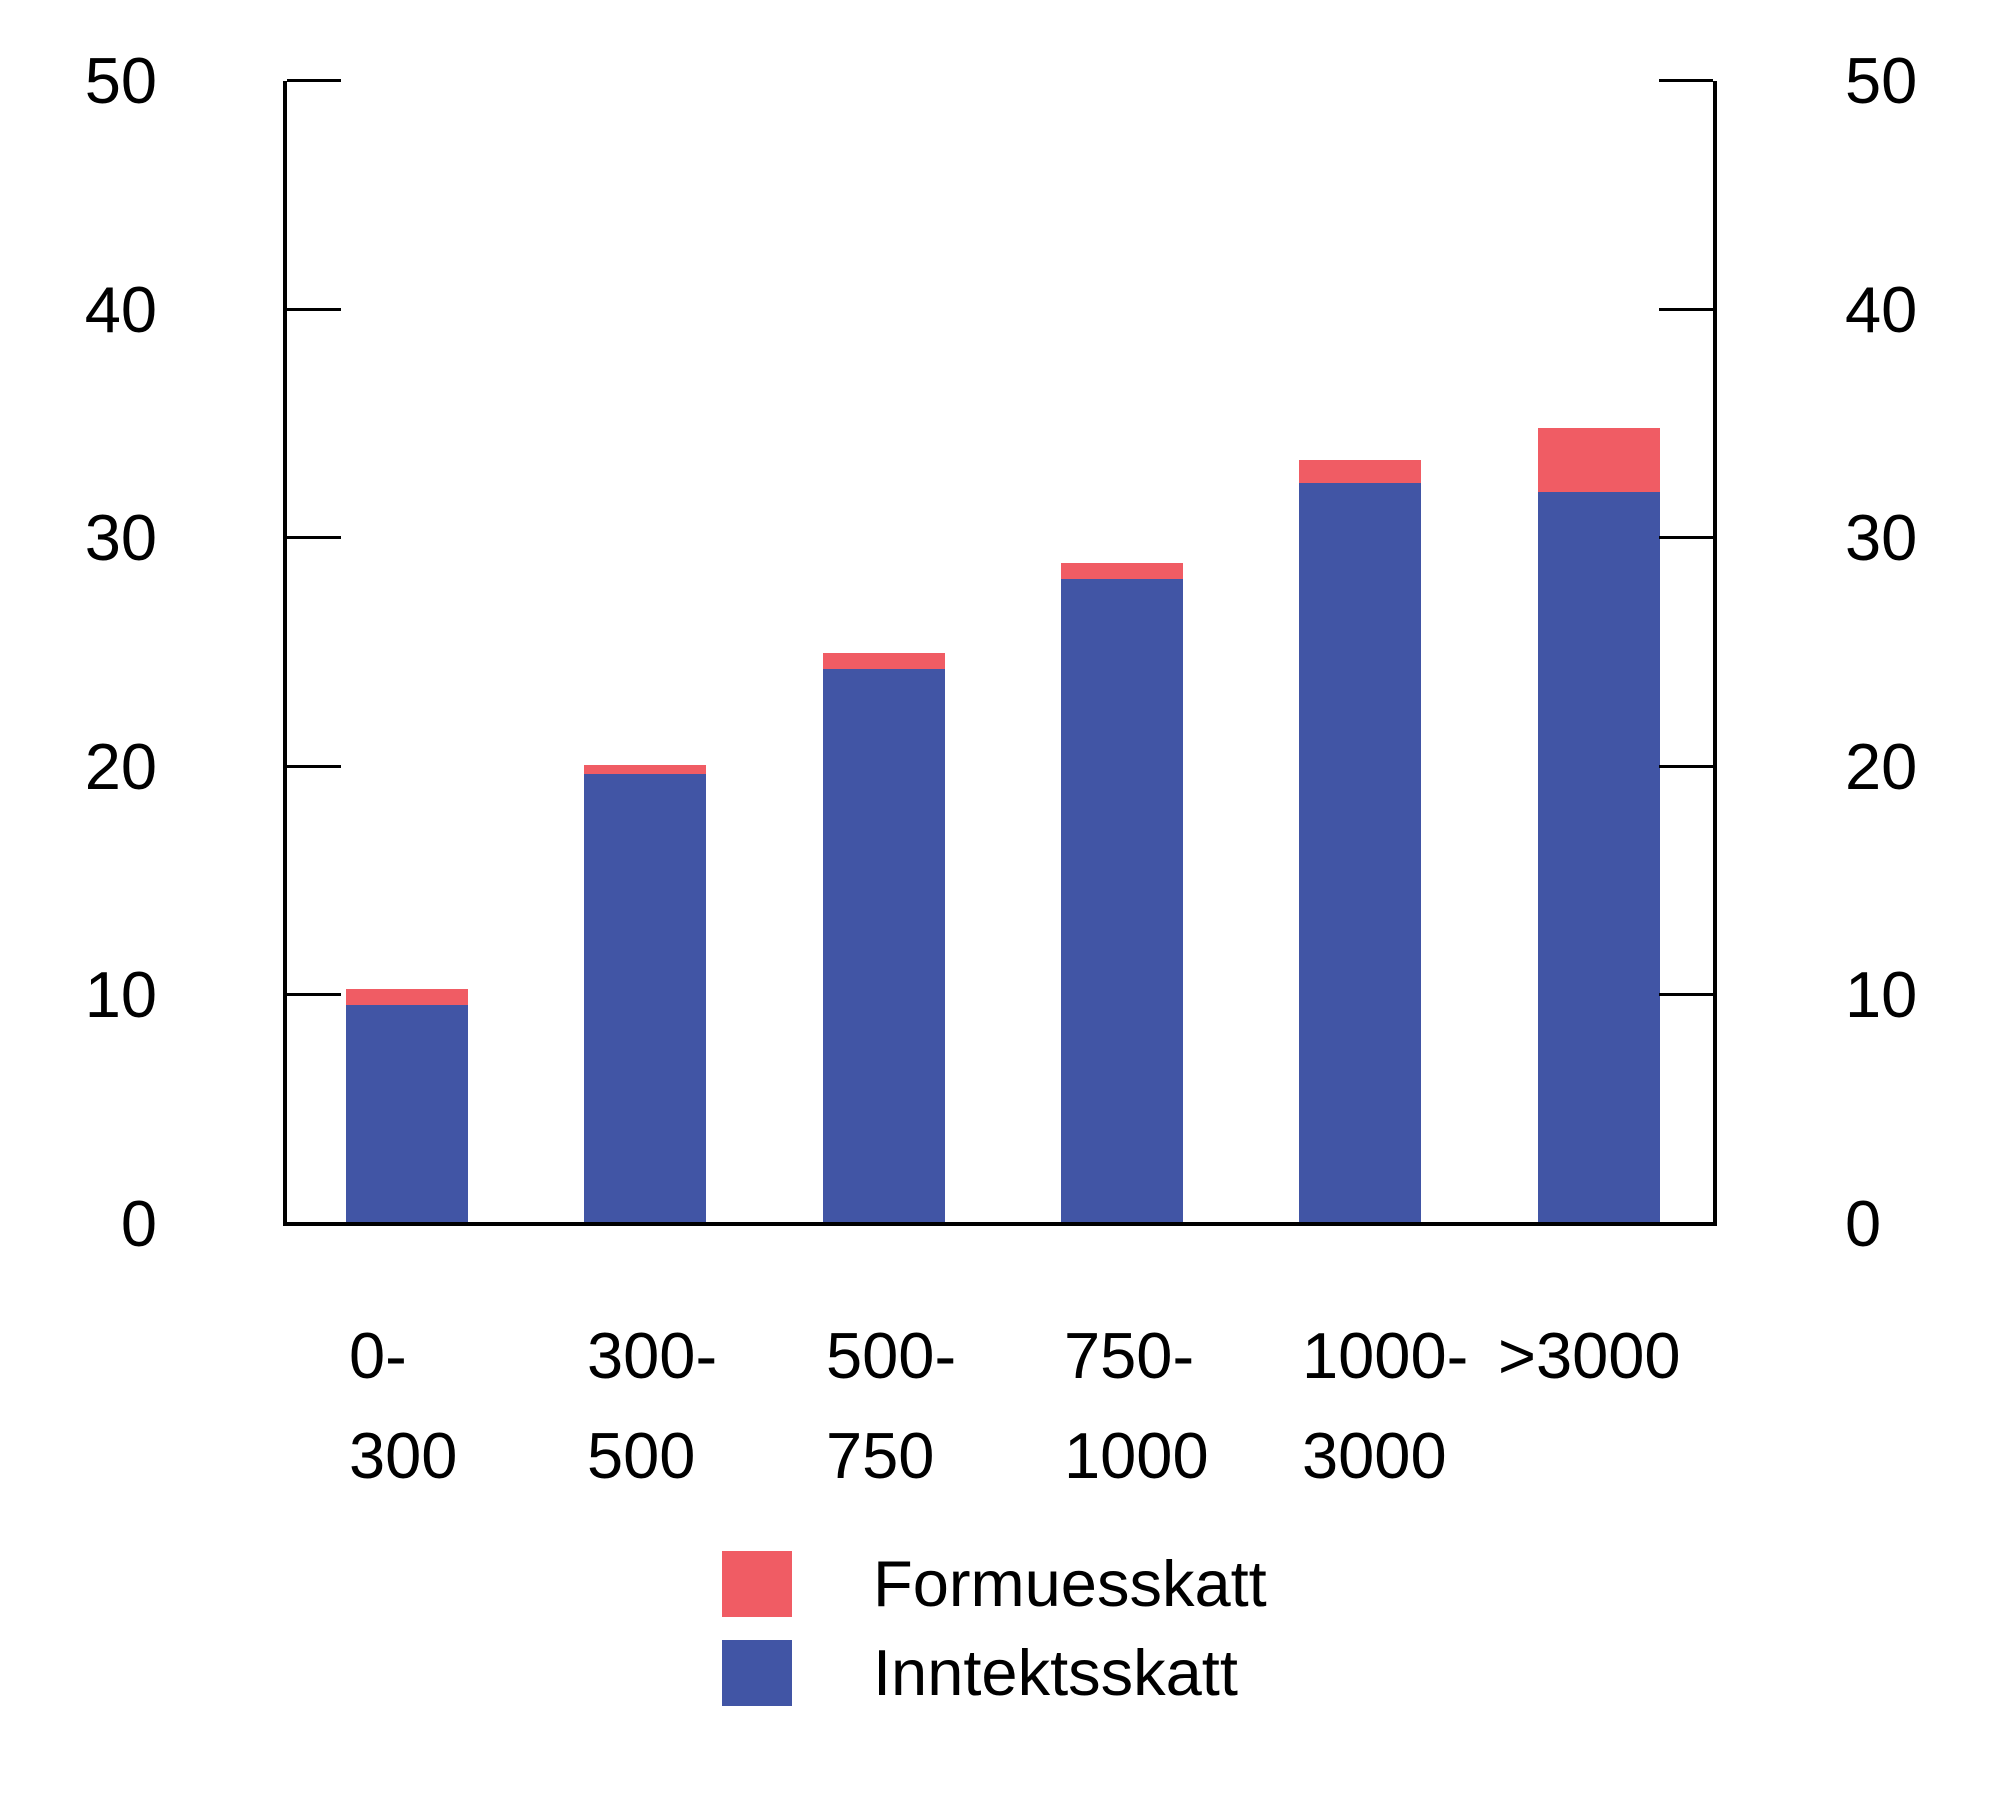 Image resolution: width=2000 pixels, height=1816 pixels. Describe the element at coordinates (1881, 309) in the screenshot. I see `y-tick-label-right-40: 40` at that location.